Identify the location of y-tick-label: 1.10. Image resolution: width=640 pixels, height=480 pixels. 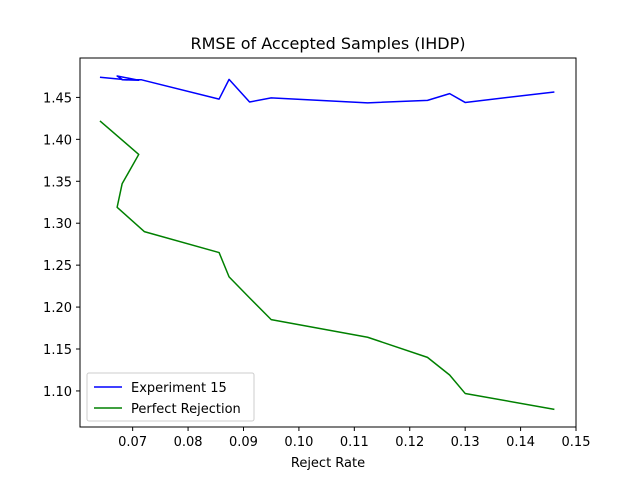
(57, 392).